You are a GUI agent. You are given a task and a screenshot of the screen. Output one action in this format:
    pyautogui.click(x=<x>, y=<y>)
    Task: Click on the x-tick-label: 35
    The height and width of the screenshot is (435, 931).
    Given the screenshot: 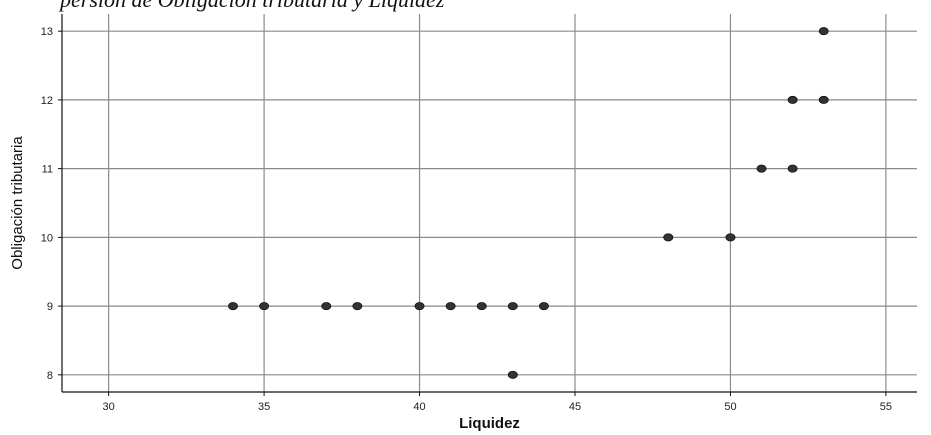 What is the action you would take?
    pyautogui.click(x=264, y=407)
    